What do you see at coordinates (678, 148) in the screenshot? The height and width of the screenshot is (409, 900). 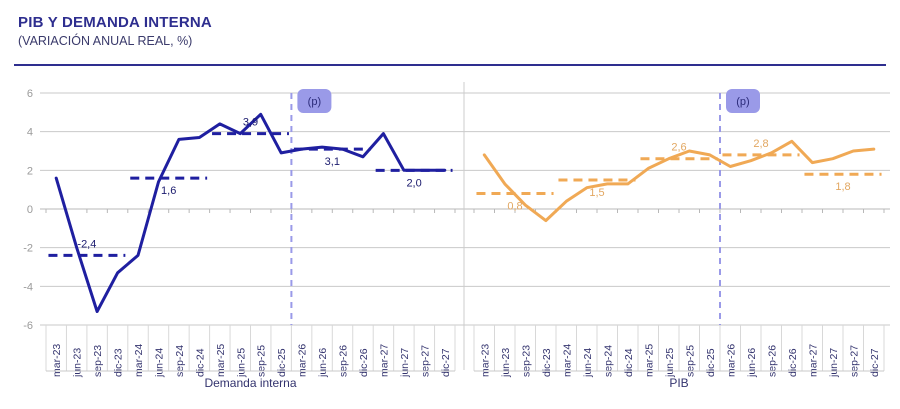 I see `annual-average-label-2025: 2,6` at bounding box center [678, 148].